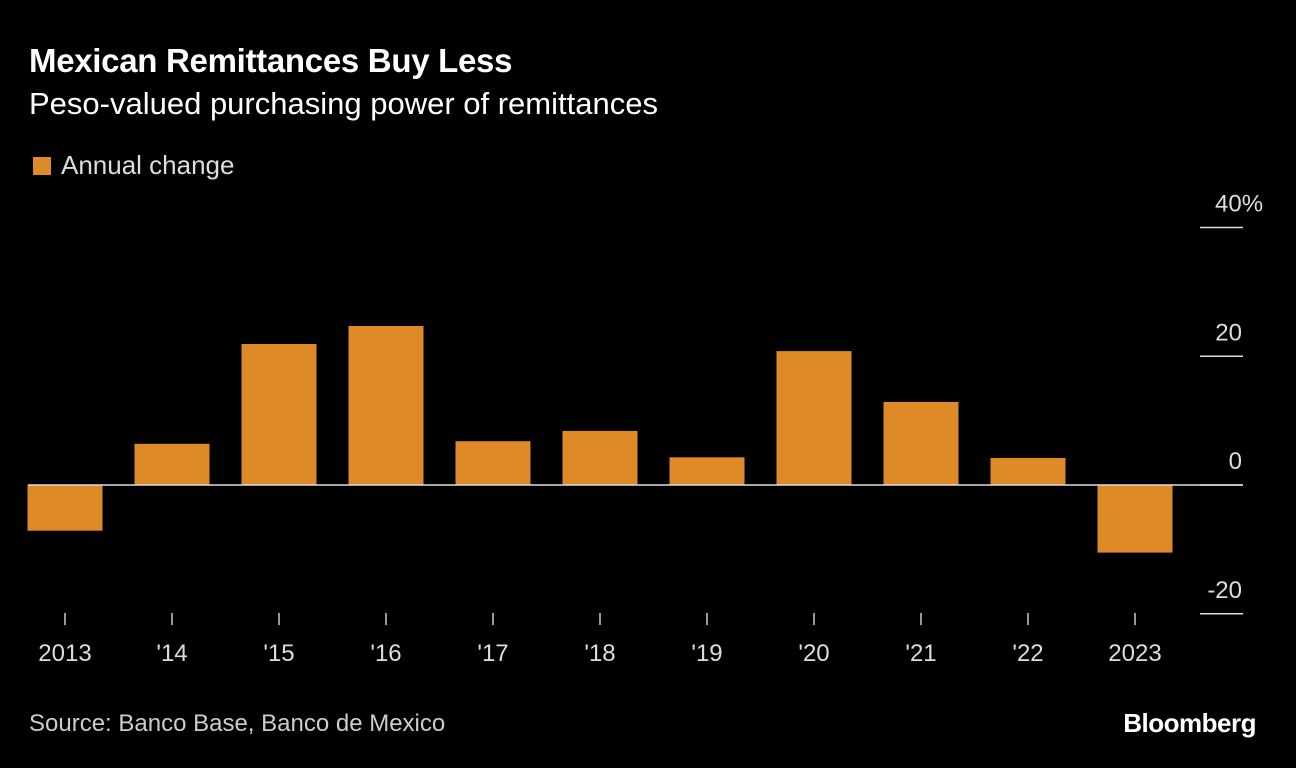  What do you see at coordinates (1135, 519) in the screenshot?
I see `bar-2023` at bounding box center [1135, 519].